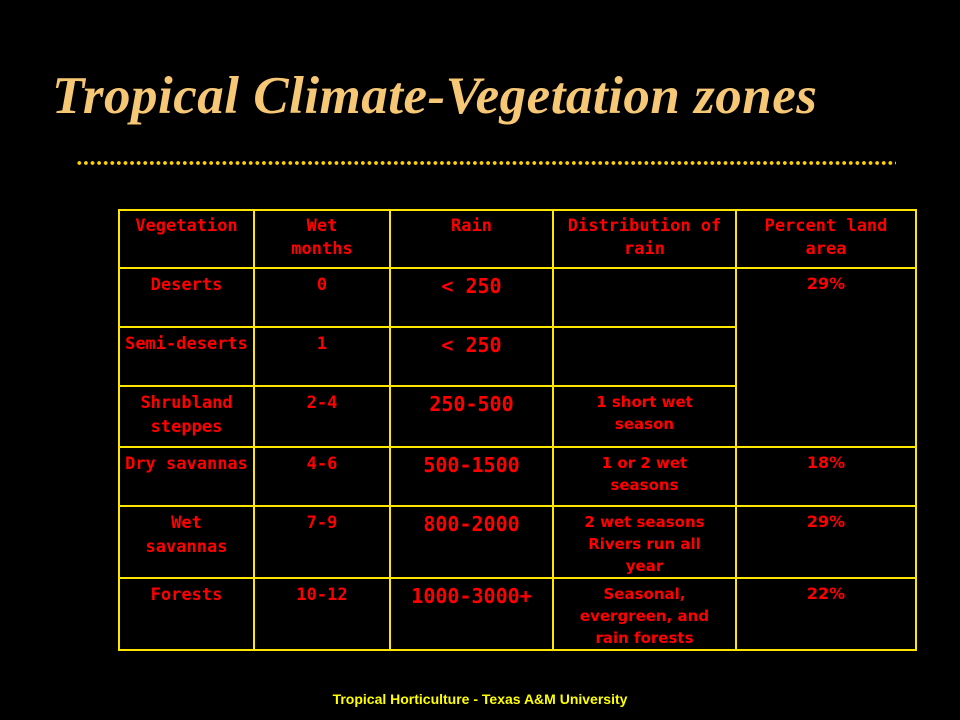 The height and width of the screenshot is (720, 960). Describe the element at coordinates (826, 239) in the screenshot. I see `header-percent-land-area: Percent land area` at that location.